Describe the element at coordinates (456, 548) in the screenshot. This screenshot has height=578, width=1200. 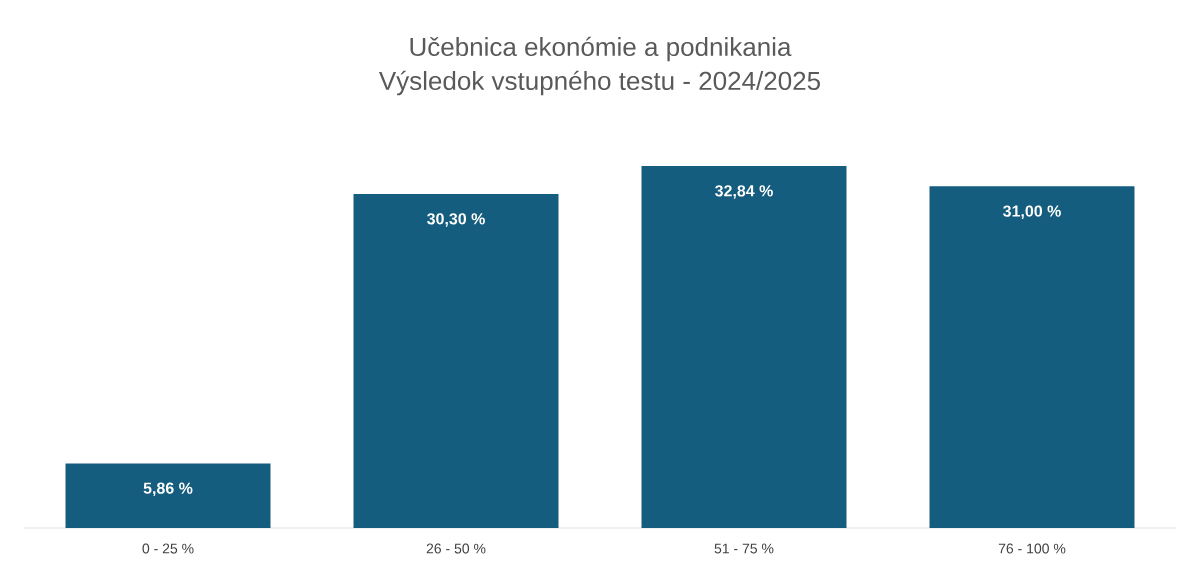
I see `x-tick-label: 26 - 50 %` at that location.